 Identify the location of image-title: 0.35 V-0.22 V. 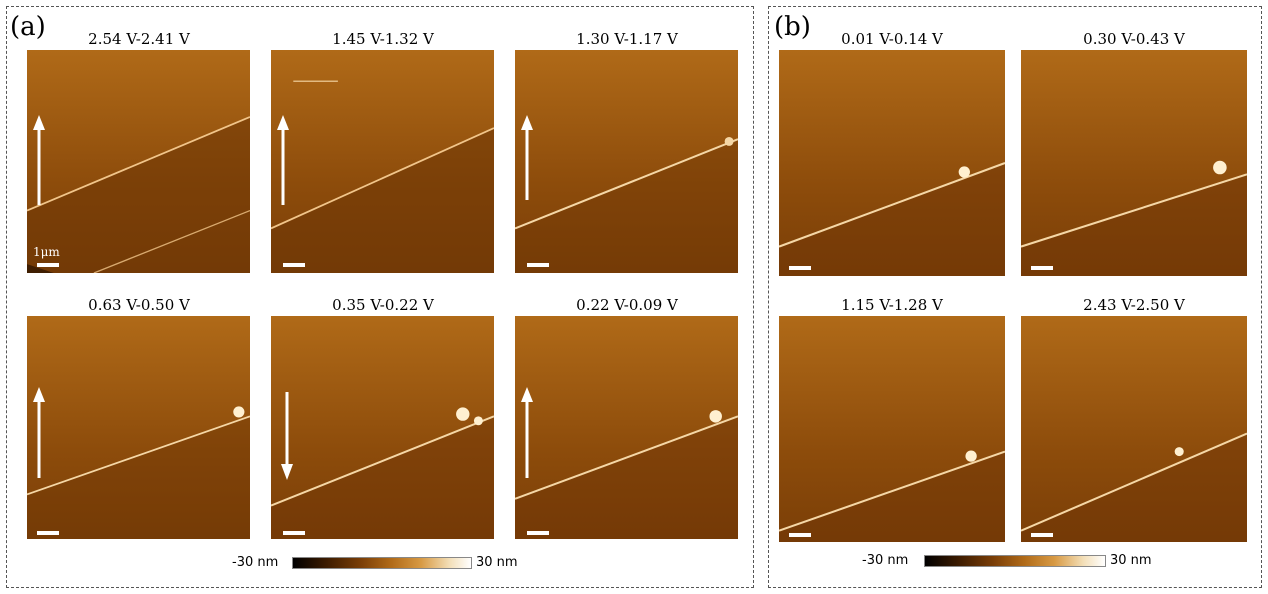
(383, 305).